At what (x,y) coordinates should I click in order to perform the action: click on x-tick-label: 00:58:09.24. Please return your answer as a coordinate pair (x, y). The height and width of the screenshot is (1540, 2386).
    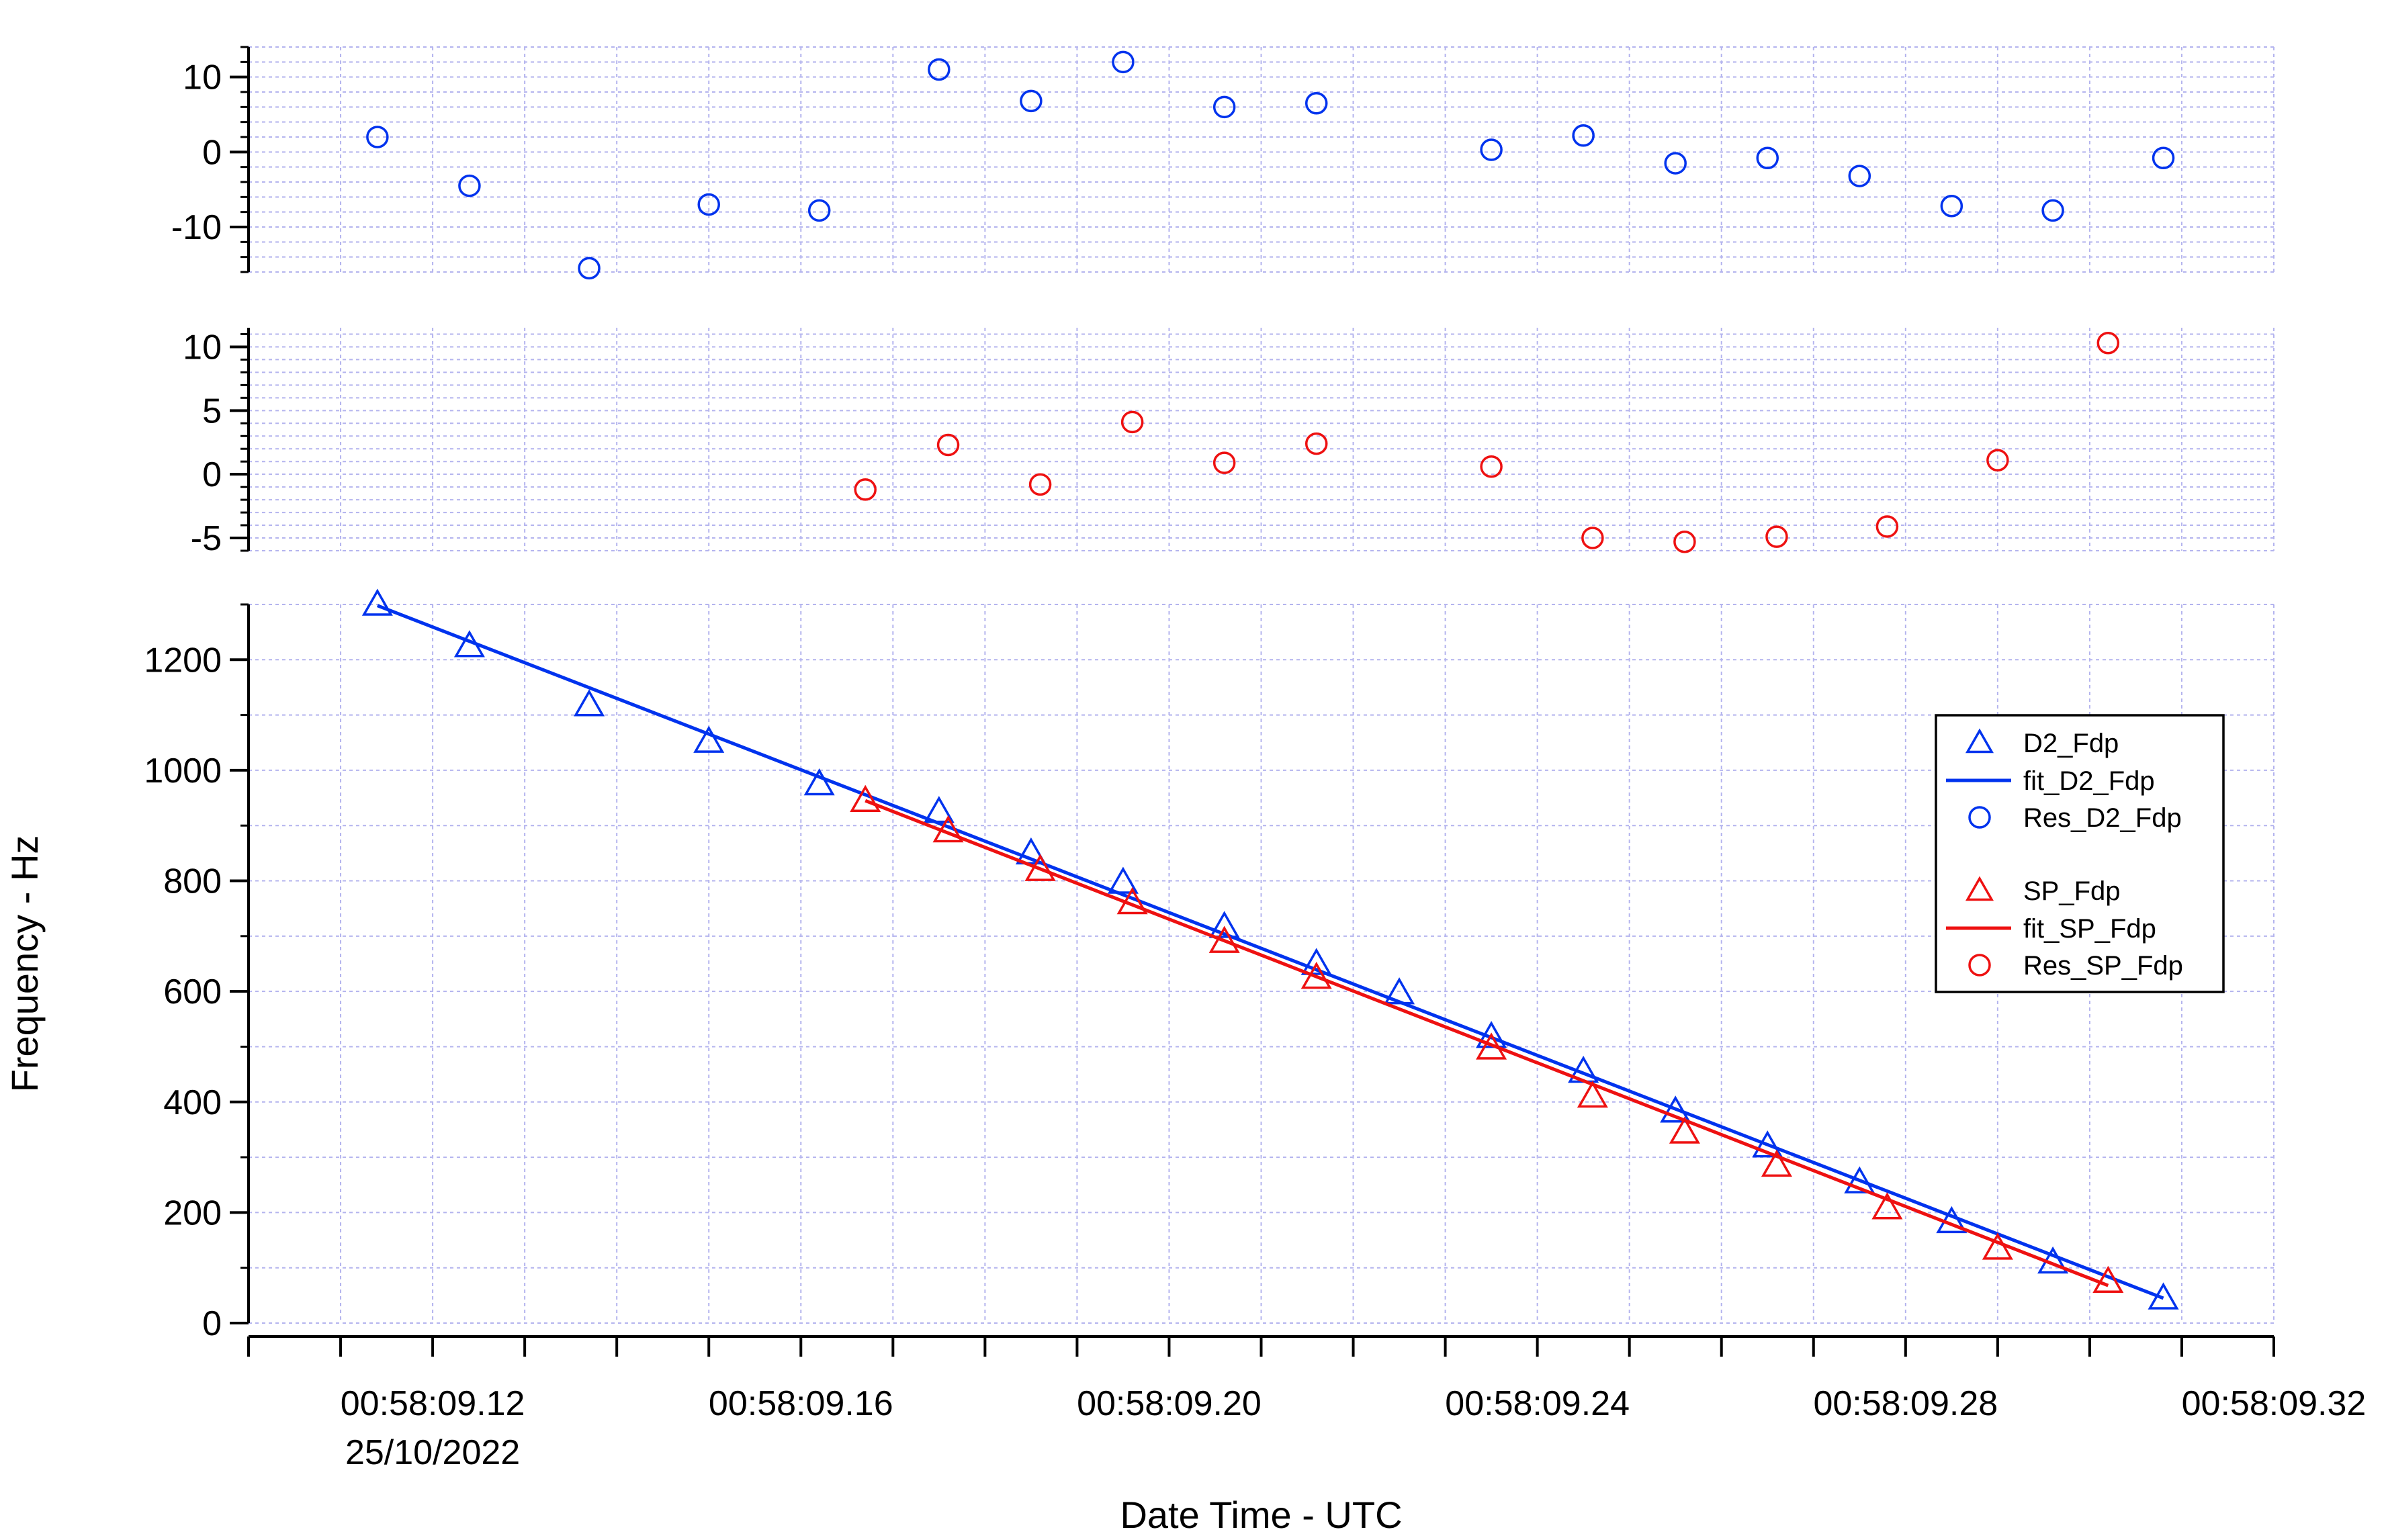
    Looking at the image, I should click on (1537, 1404).